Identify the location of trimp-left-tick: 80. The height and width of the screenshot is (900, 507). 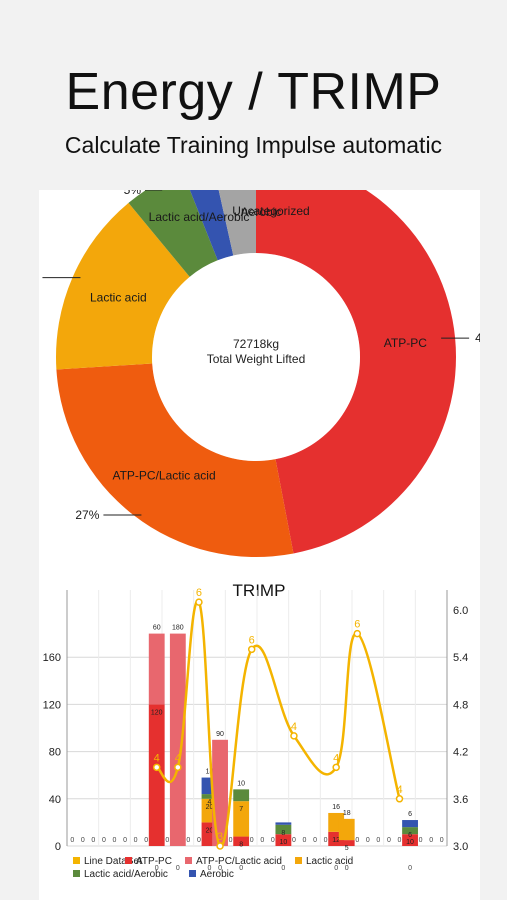
(55, 753).